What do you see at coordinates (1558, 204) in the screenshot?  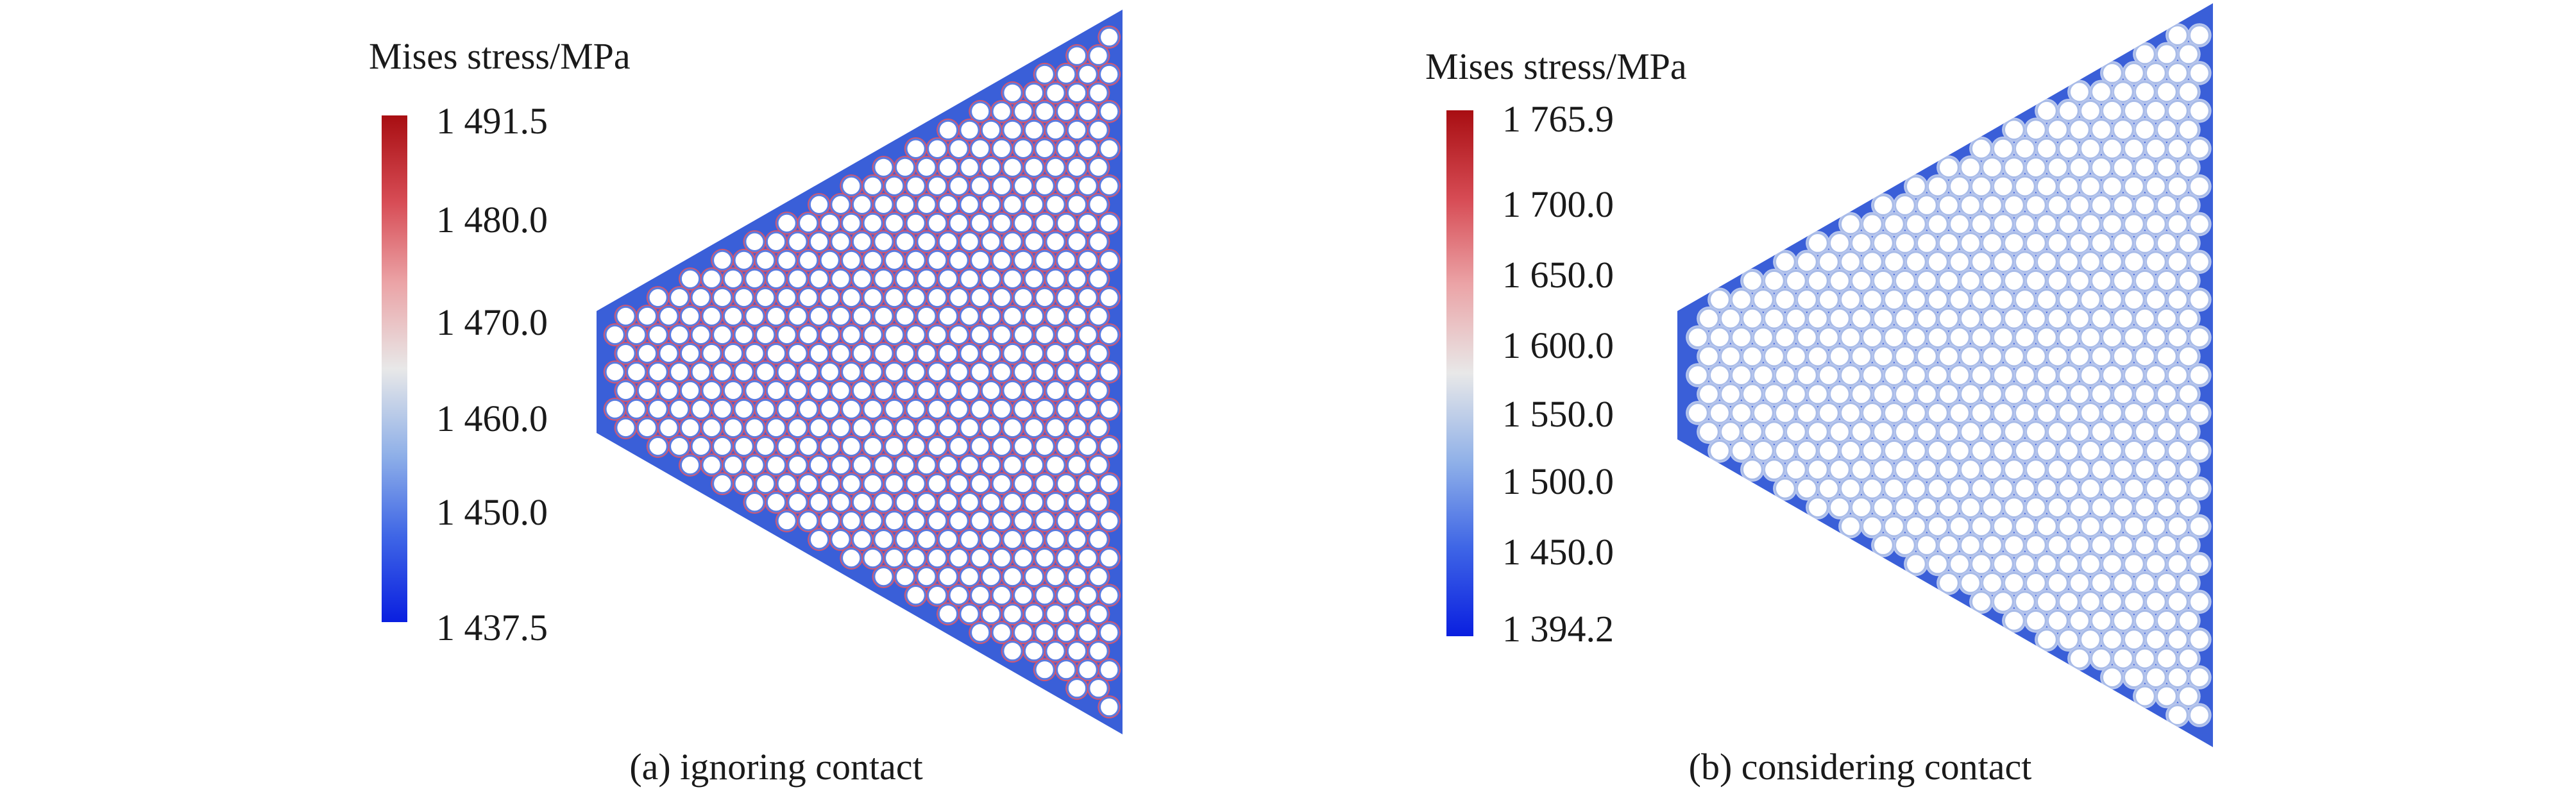 I see `colorbar-tick-label: 1 700.0` at bounding box center [1558, 204].